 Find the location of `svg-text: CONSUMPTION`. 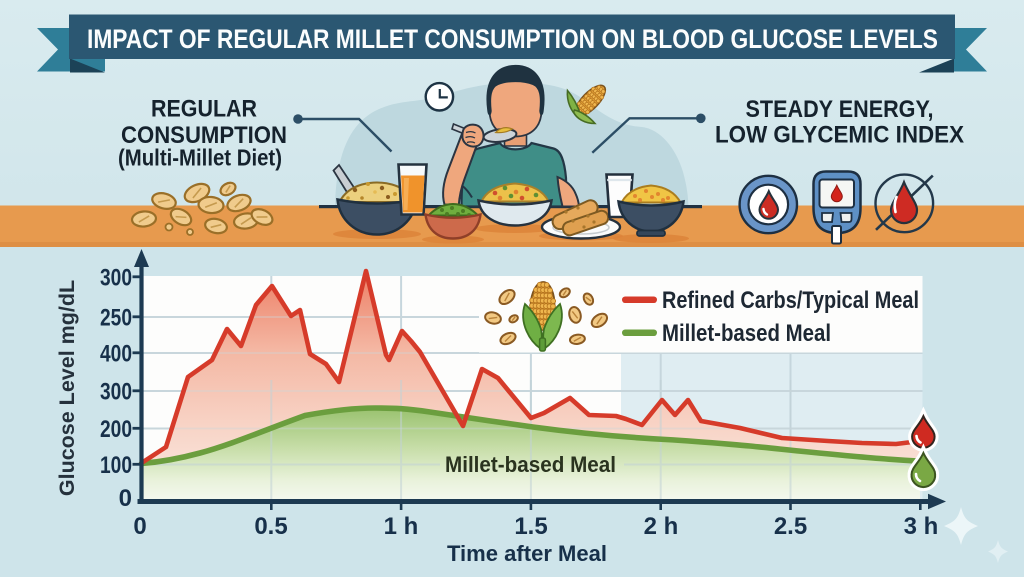

svg-text: CONSUMPTION is located at coordinates (204, 135).